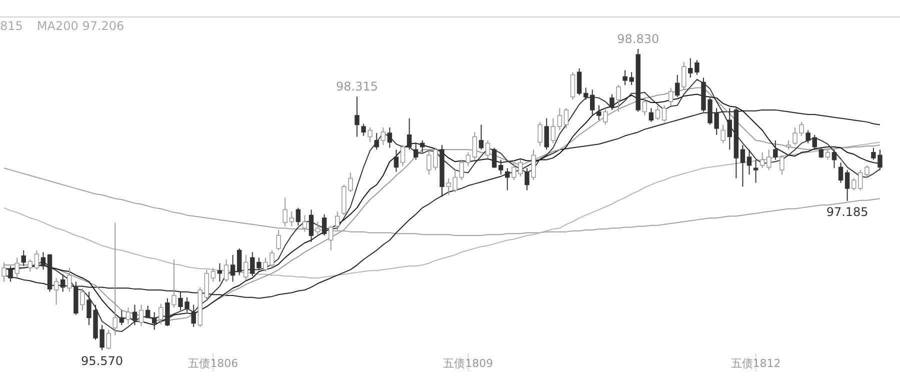 The image size is (900, 380). What do you see at coordinates (357, 87) in the screenshot?
I see `annotation: 98.315` at bounding box center [357, 87].